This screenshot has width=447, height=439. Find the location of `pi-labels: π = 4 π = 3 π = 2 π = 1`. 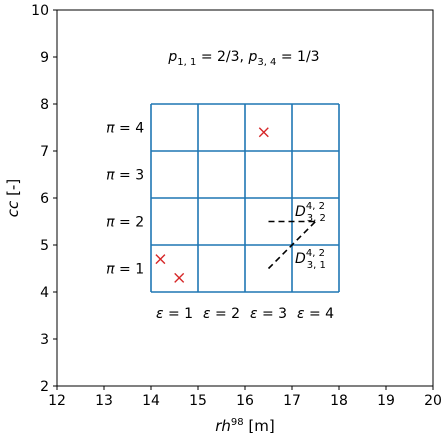

pi-labels: π = 4 π = 3 π = 2 π = 1 is located at coordinates (125, 199).